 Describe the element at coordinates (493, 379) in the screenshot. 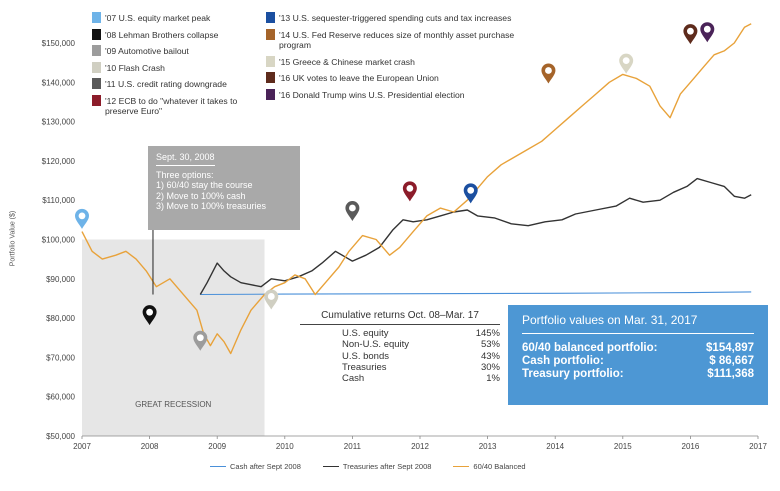

I see `row-value: 1%` at that location.